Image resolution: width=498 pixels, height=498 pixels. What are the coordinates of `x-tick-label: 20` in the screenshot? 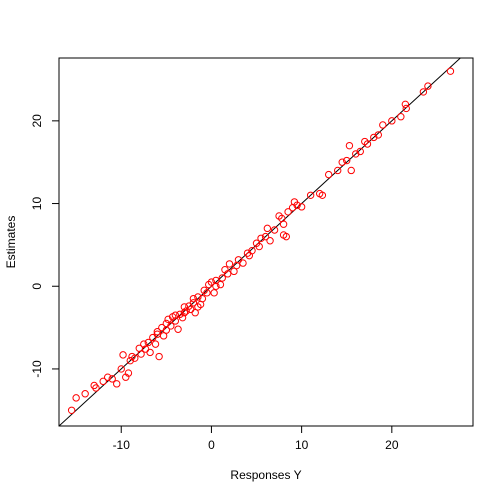 It's located at (392, 445).